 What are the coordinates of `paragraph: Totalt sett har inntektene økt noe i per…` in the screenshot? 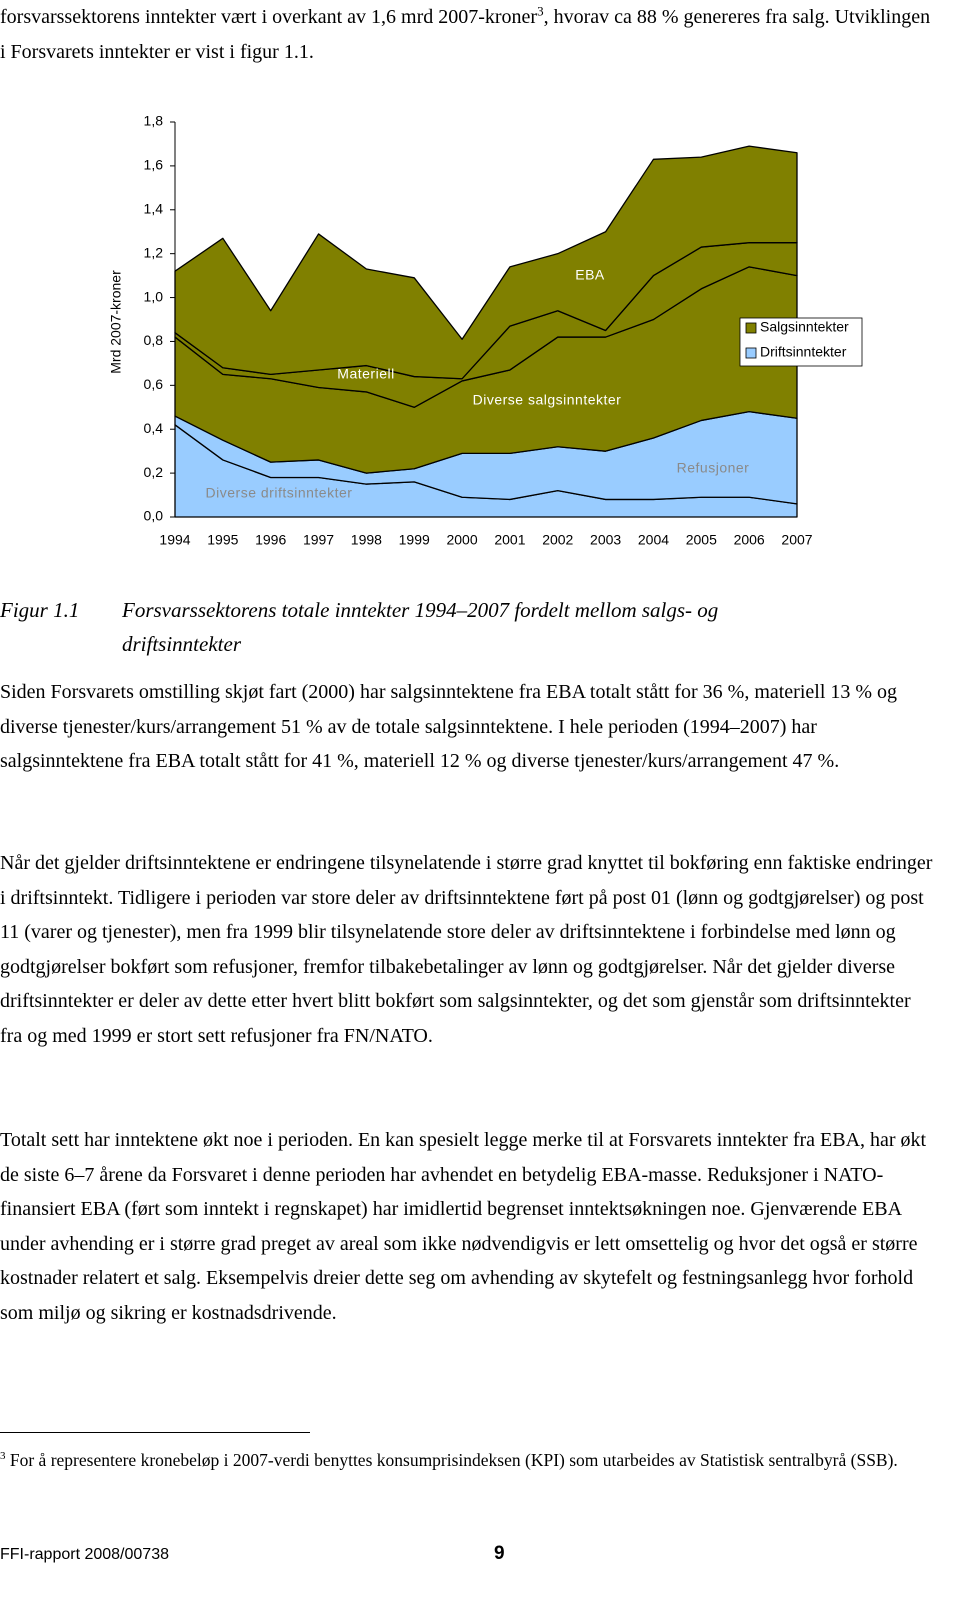 It's located at (463, 1226).